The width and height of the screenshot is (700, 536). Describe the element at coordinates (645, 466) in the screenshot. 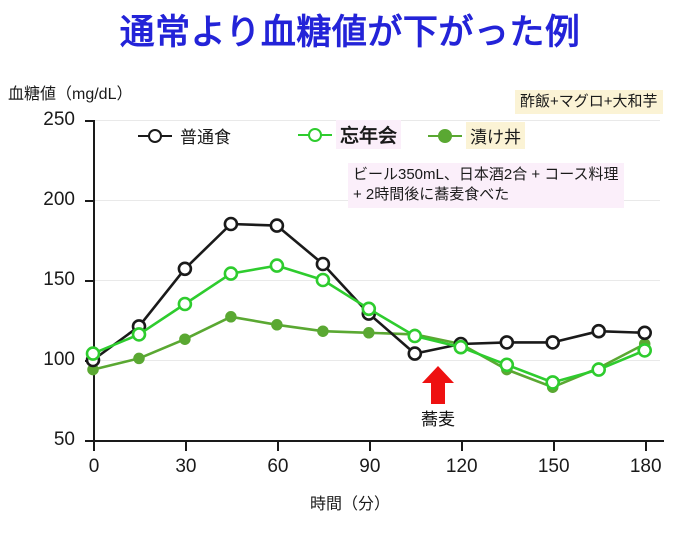

I see `x-tick-label: 180` at that location.